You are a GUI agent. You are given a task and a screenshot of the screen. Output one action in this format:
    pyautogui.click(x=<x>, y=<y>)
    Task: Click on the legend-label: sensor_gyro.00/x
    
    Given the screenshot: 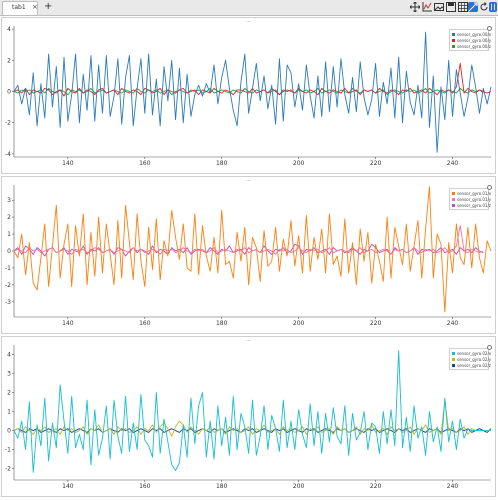 What is the action you would take?
    pyautogui.click(x=474, y=34)
    